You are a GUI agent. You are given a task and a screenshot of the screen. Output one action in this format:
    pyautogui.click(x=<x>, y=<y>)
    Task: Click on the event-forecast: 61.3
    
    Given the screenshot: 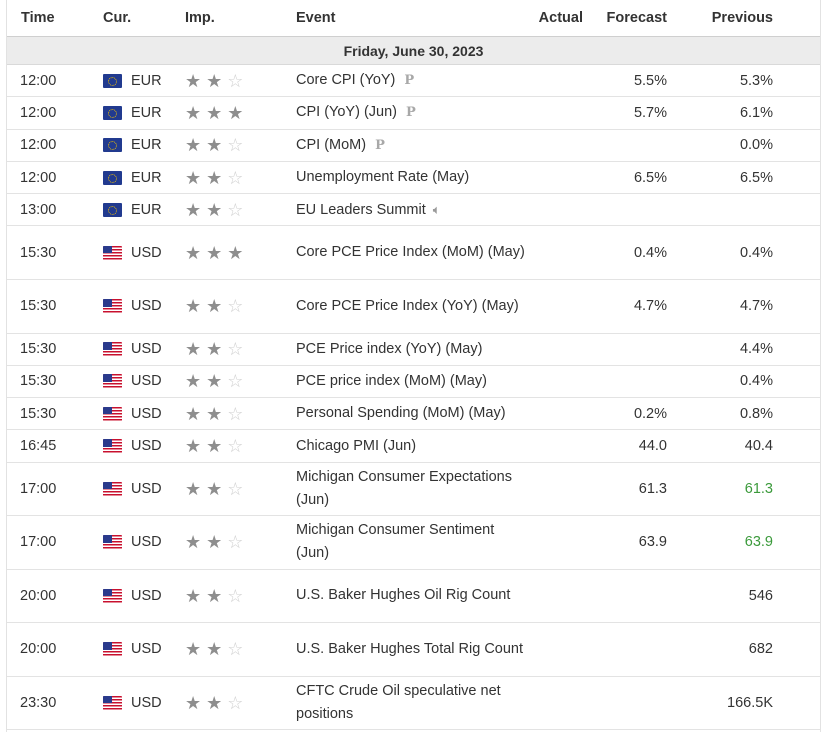 What is the action you would take?
    pyautogui.click(x=652, y=488)
    